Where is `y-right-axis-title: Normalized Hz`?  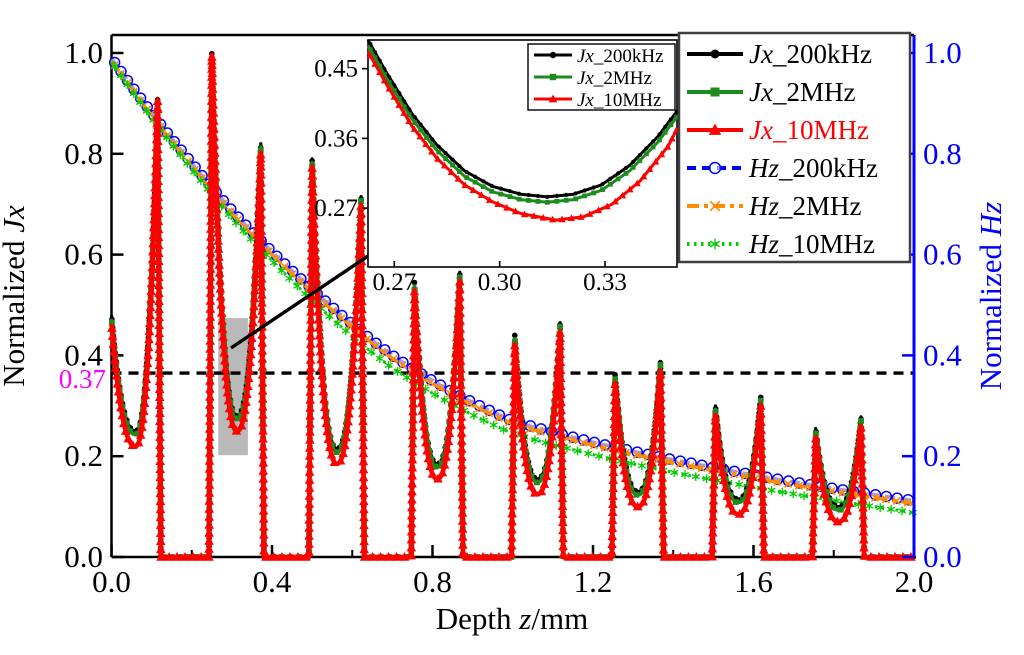
y-right-axis-title: Normalized Hz is located at coordinates (990, 296).